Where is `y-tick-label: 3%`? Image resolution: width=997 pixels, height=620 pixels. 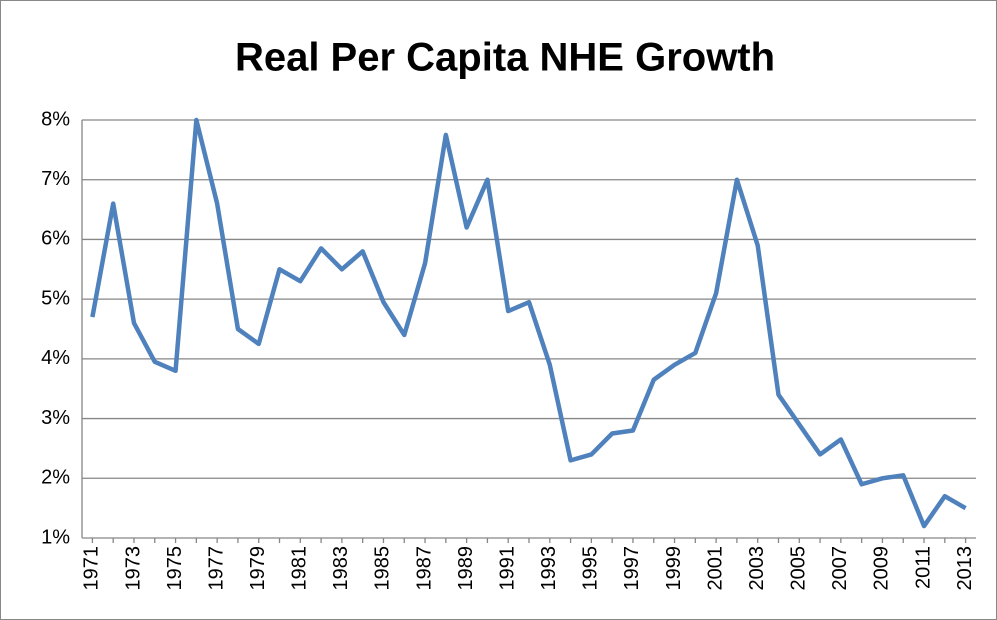
y-tick-label: 3% is located at coordinates (55, 418).